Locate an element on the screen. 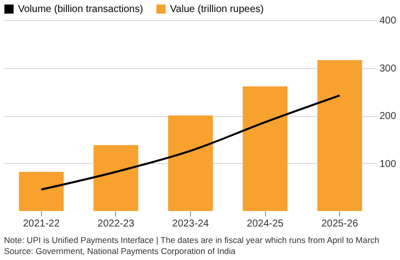 The width and height of the screenshot is (400, 260). y-tick-label: 400 is located at coordinates (388, 21).